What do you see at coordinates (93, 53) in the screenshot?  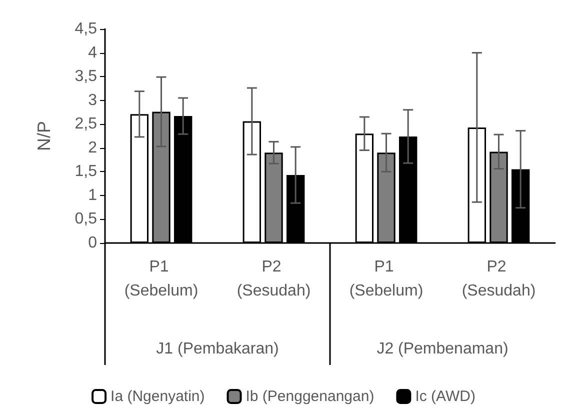 I see `y-tick-label: 4` at bounding box center [93, 53].